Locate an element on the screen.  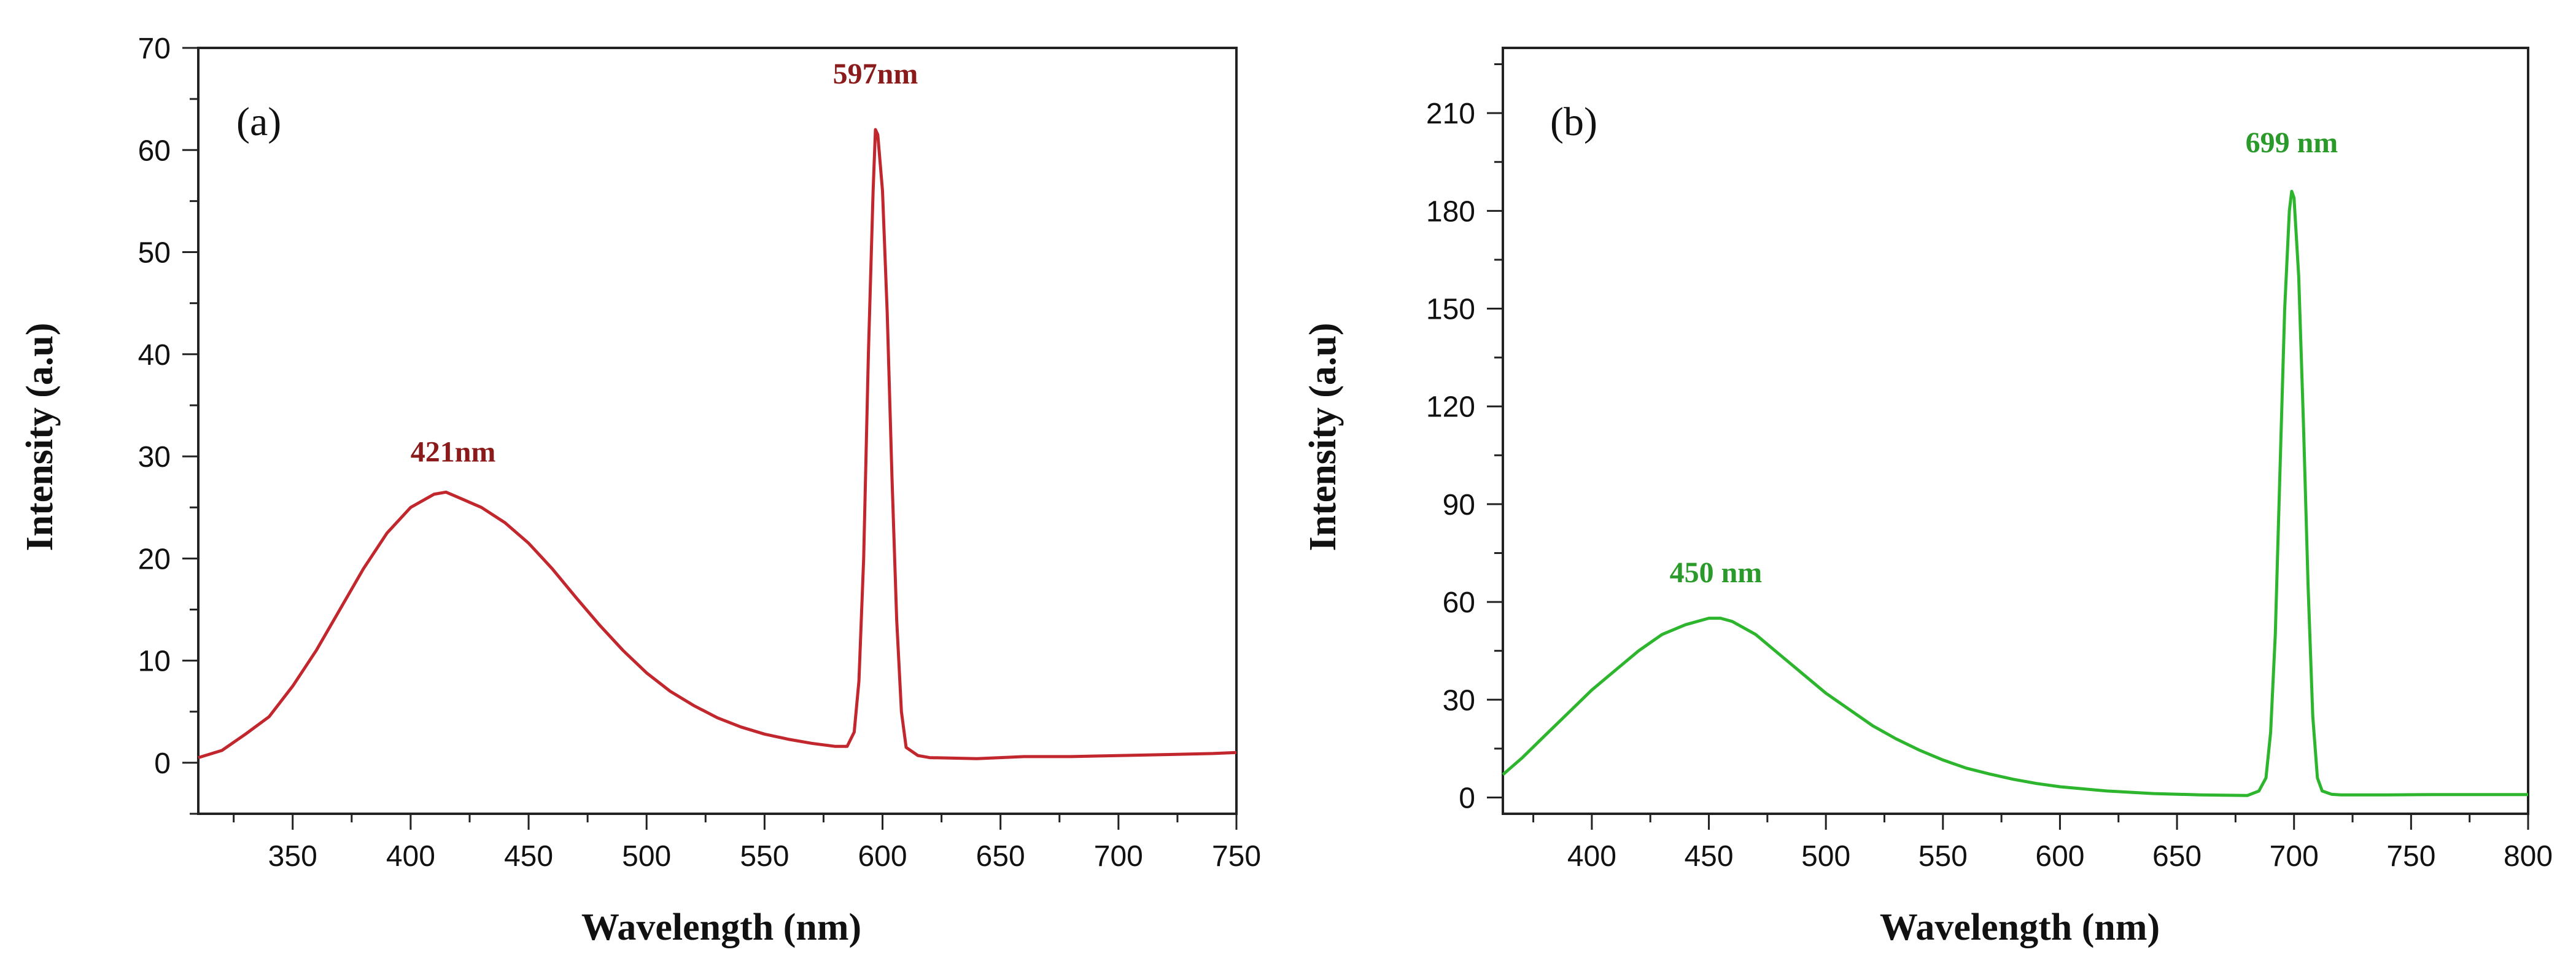
y-tick-label: 90 is located at coordinates (1459, 505).